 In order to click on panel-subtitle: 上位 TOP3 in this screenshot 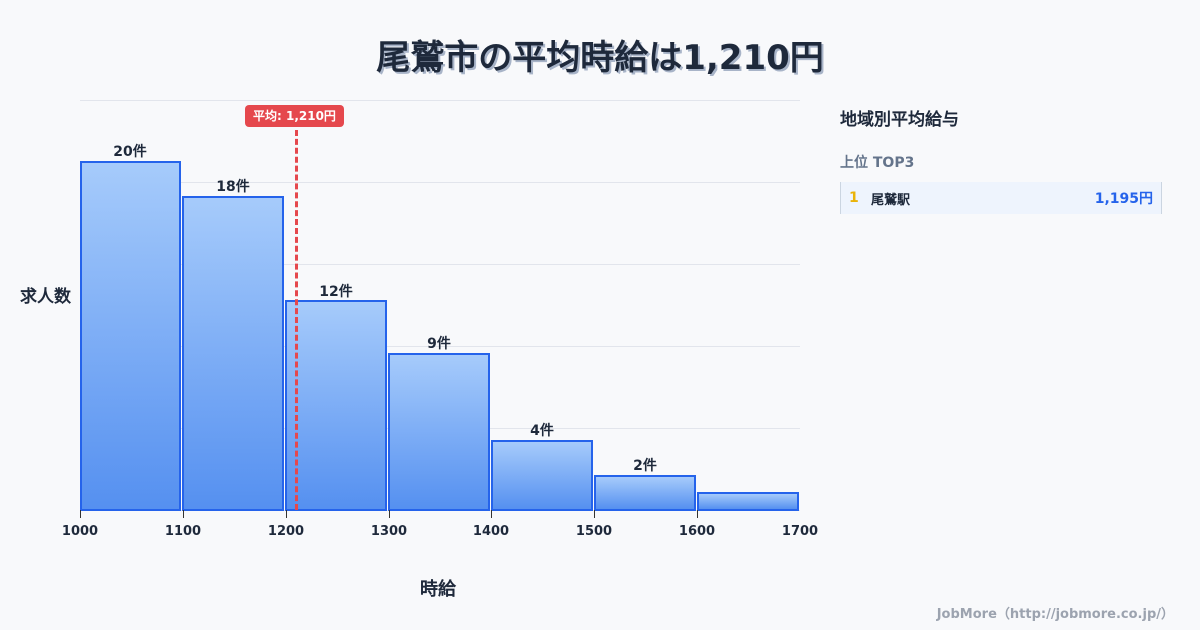, I will do `click(877, 163)`.